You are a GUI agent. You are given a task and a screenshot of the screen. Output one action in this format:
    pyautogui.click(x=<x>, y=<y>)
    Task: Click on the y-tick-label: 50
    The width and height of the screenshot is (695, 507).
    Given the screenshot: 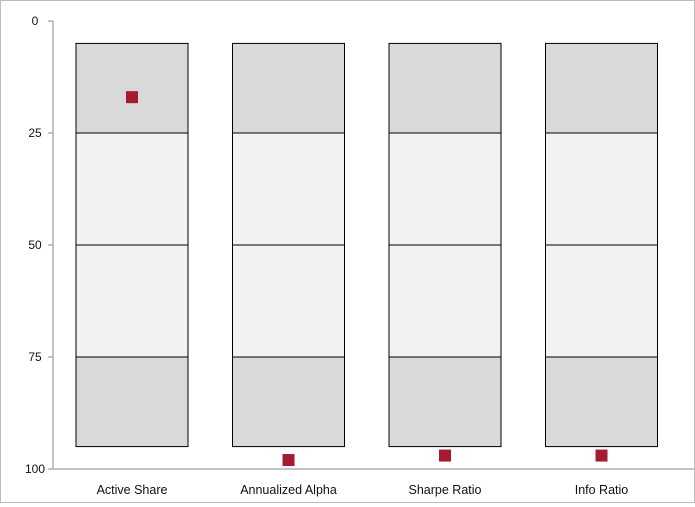 What is the action you would take?
    pyautogui.click(x=35, y=245)
    